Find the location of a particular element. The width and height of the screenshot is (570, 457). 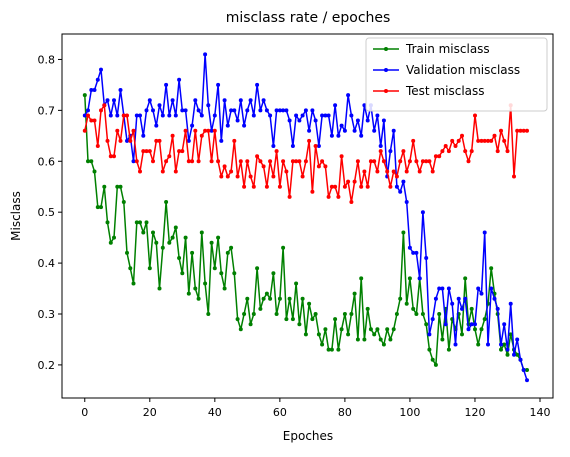

legend-label: Test misclass is located at coordinates (445, 91).